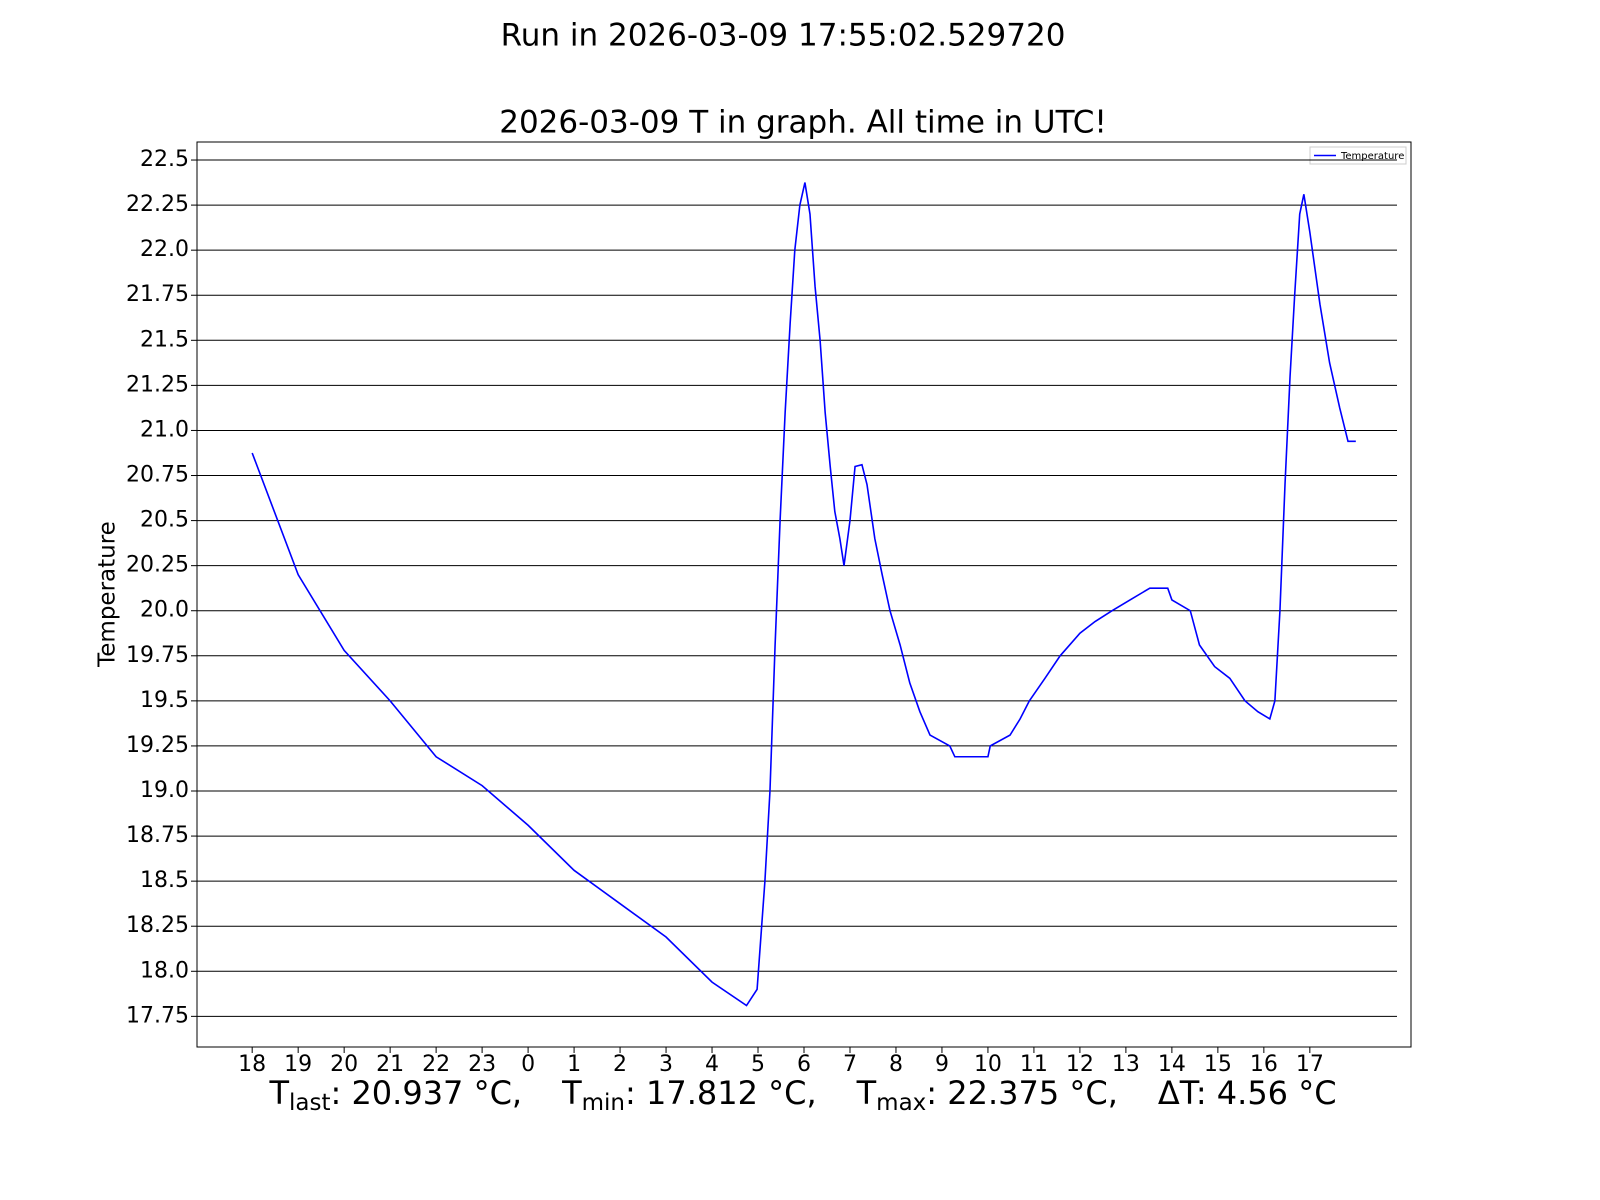 The width and height of the screenshot is (1600, 1200). I want to click on x-tick-label: 17, so click(1310, 1064).